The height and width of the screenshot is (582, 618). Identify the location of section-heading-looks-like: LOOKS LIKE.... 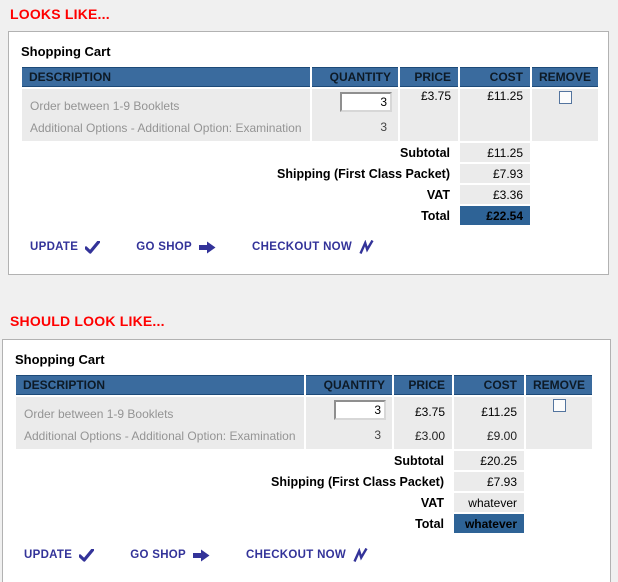
(60, 14).